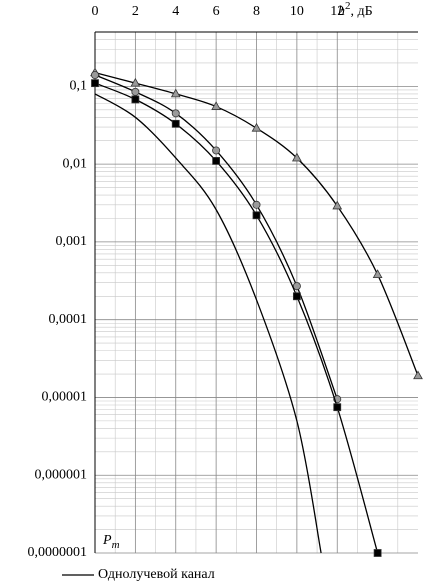 The width and height of the screenshot is (424, 584). Describe the element at coordinates (72, 241) in the screenshot. I see `y-tick-label: 0,001` at that location.